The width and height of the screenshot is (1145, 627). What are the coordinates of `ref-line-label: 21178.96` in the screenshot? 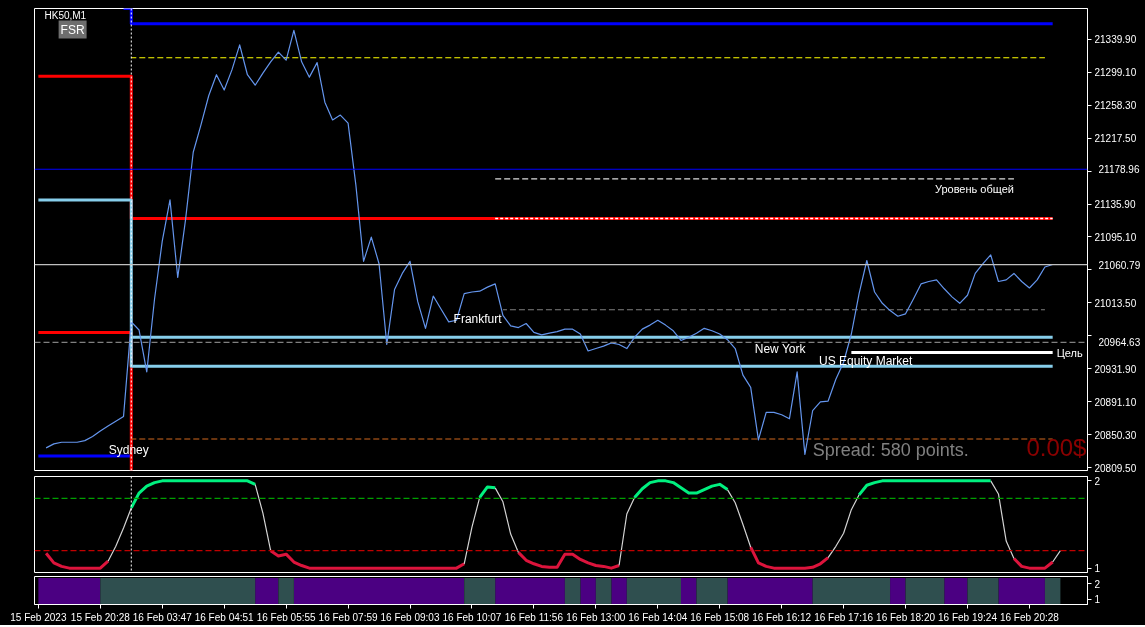 It's located at (1119, 170).